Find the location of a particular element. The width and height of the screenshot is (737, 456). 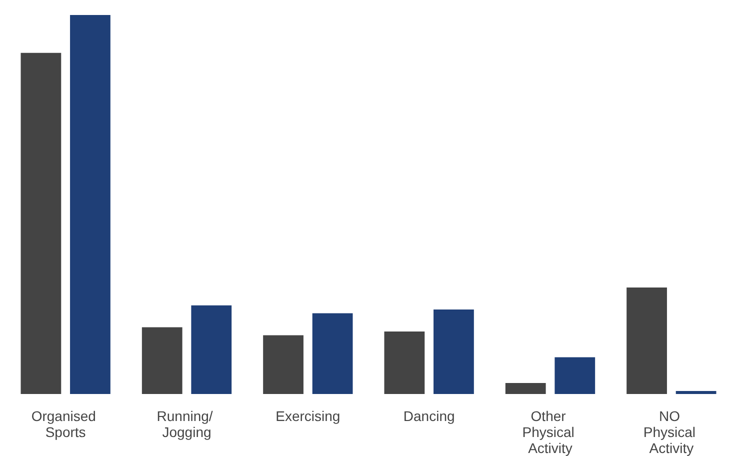

x-tick-label: Dancing is located at coordinates (429, 416).